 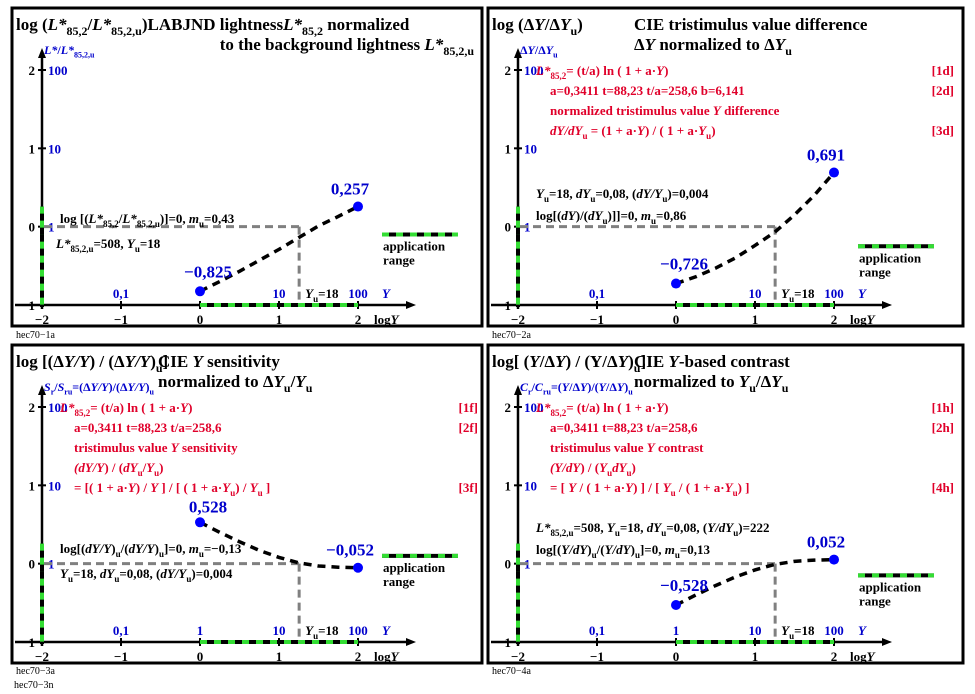 I want to click on data-label-start: −0,726, so click(x=684, y=264).